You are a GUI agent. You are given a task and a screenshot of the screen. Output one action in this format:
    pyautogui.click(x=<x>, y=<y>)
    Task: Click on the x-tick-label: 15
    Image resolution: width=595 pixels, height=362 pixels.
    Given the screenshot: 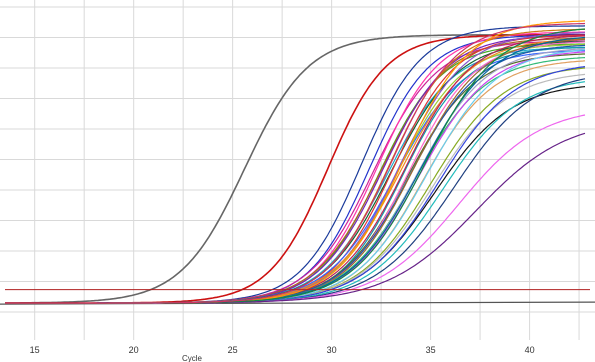 What is the action you would take?
    pyautogui.click(x=35, y=350)
    